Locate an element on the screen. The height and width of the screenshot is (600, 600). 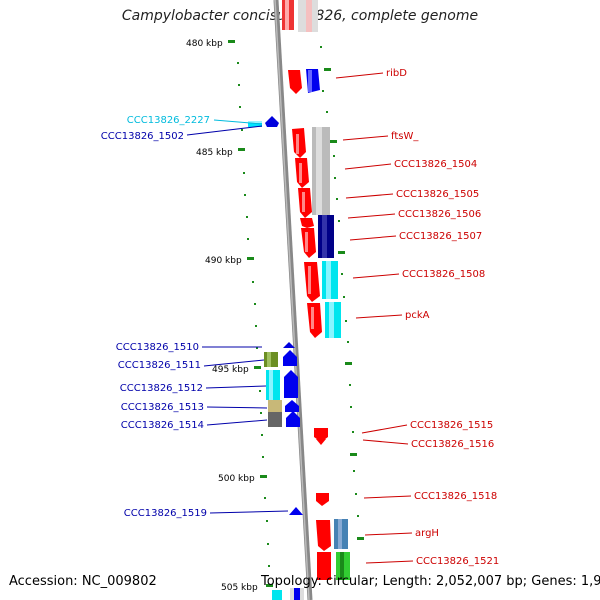
gene-argH-1521-glyph is located at coordinates (333, 549).